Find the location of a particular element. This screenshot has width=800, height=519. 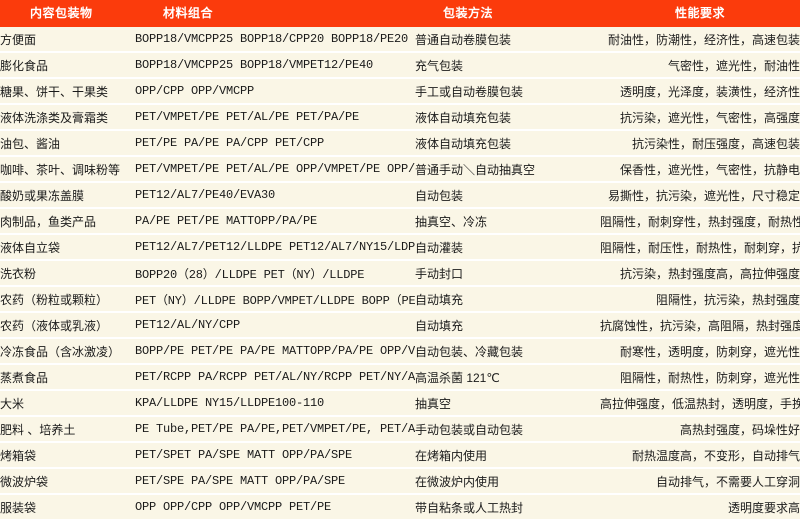

cell-method: 在微波炉内使用 is located at coordinates (507, 481).